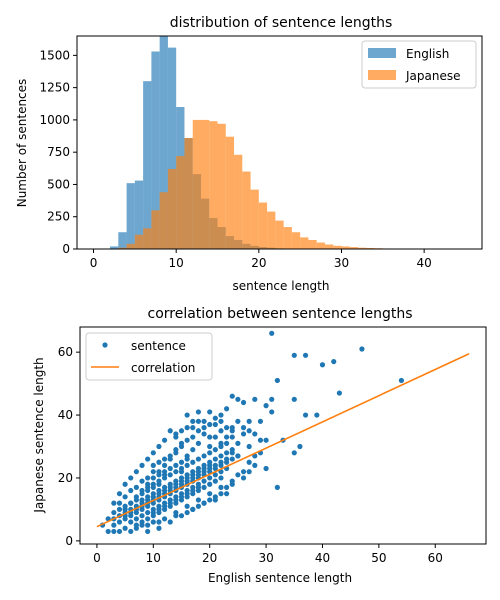  I want to click on y-axis-ticks: 0 250 500 750 1000 1250 1500, so click(58, 152).